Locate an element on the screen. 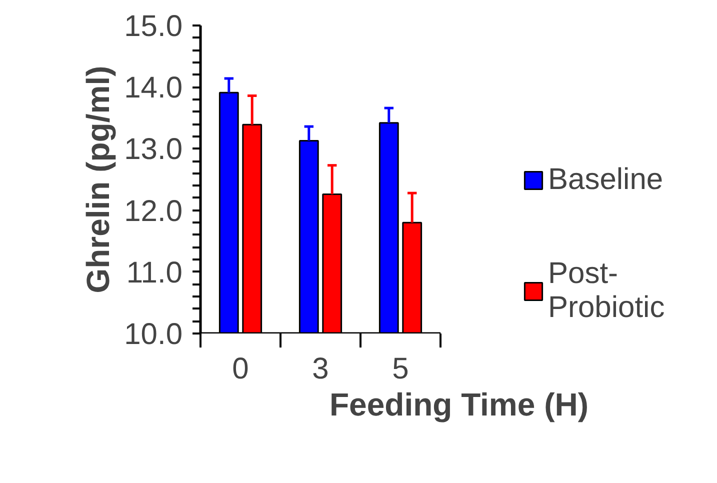 This screenshot has height=483, width=717. x-axis-title: Feeding Time (H) is located at coordinates (459, 404).